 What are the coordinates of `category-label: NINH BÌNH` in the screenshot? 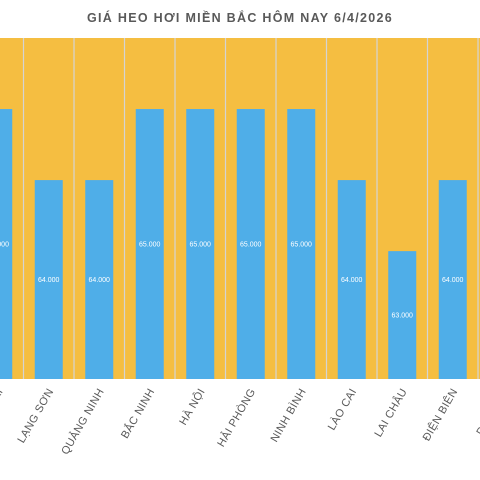 It's located at (288, 415).